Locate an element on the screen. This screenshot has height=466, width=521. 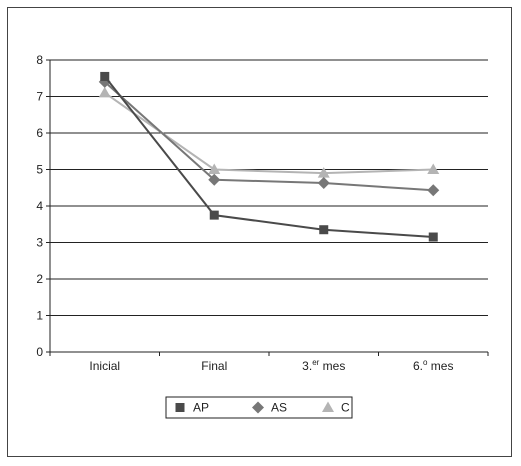
ytick-label-2: 2 is located at coordinates (39, 279).